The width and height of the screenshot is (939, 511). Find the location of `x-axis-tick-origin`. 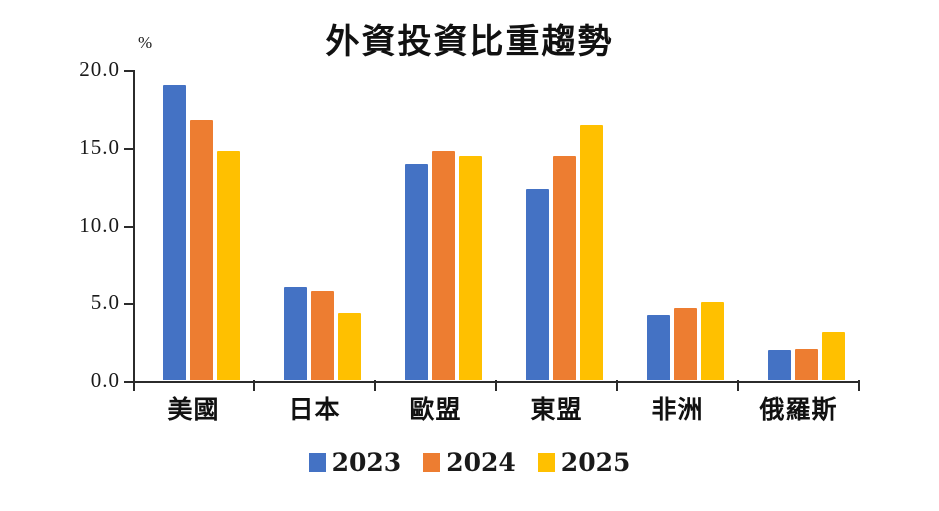

x-axis-tick-origin is located at coordinates (134, 385).